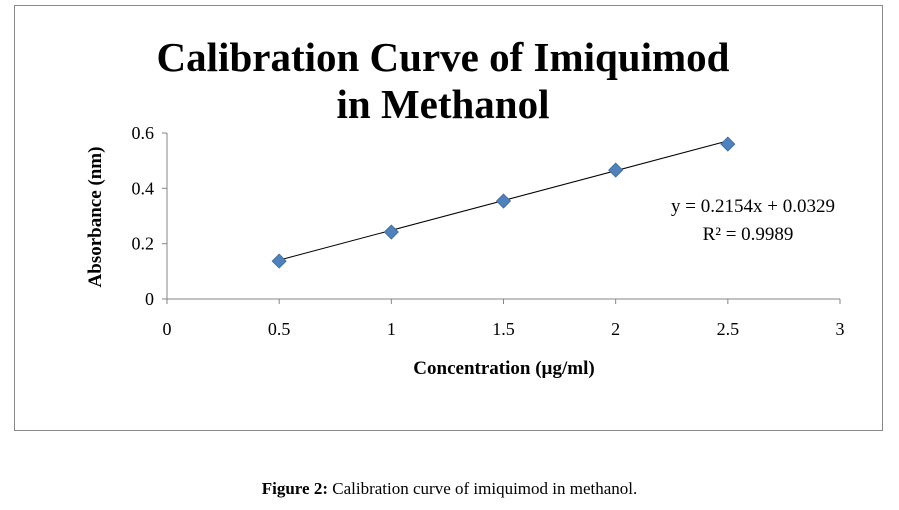 The width and height of the screenshot is (899, 510). I want to click on x-tick-label: 1, so click(391, 329).